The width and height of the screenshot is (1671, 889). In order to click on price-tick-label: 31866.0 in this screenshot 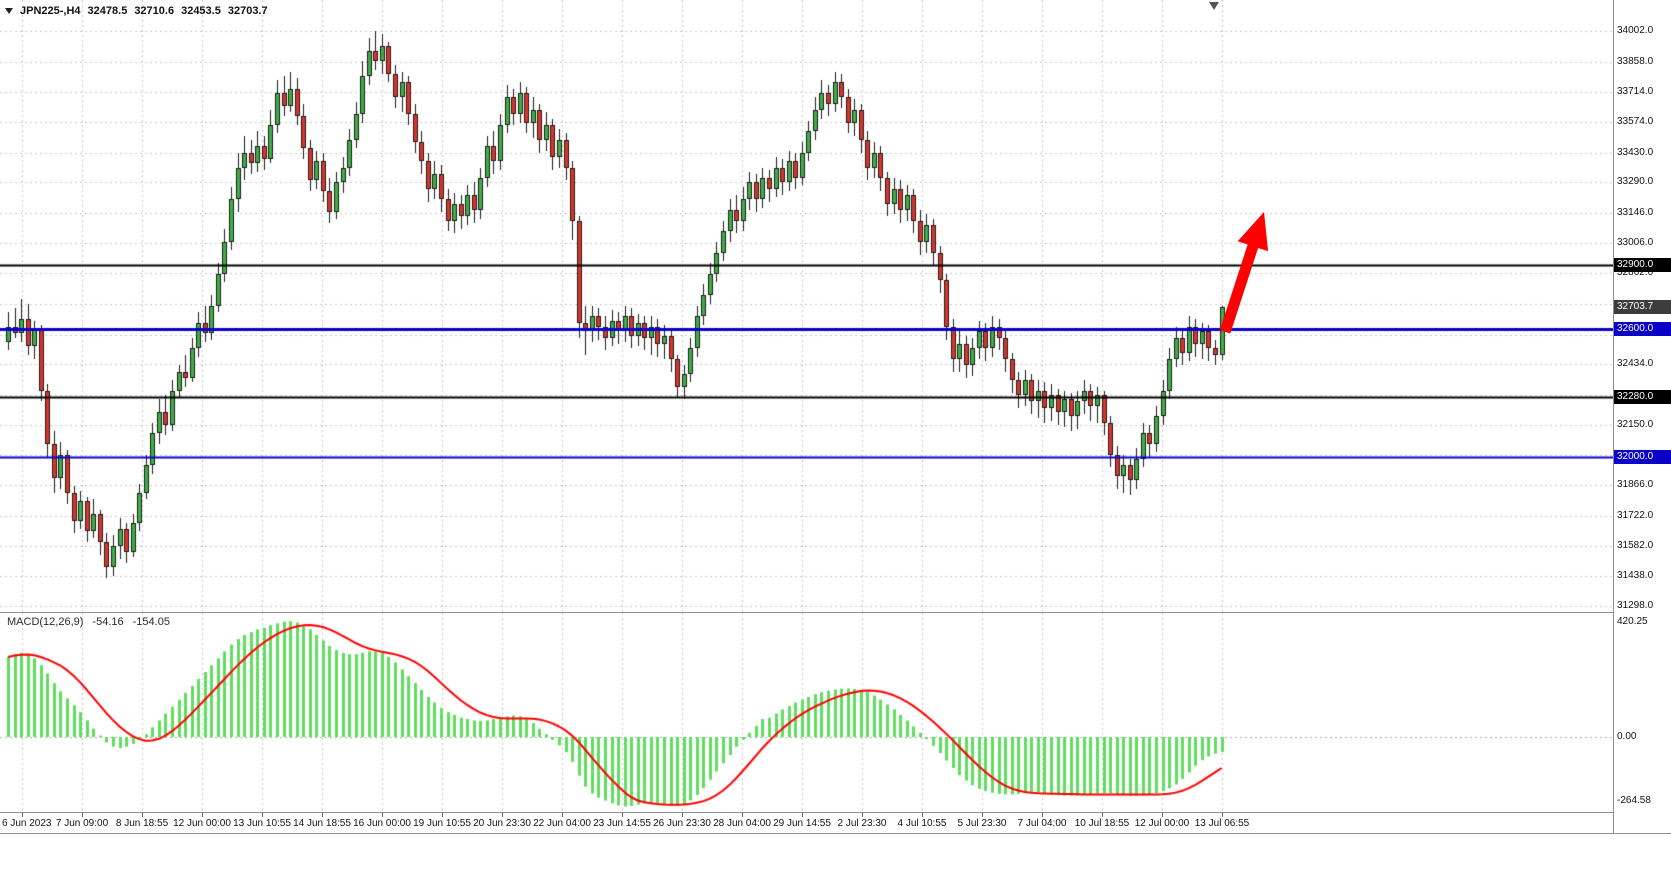, I will do `click(1635, 485)`.